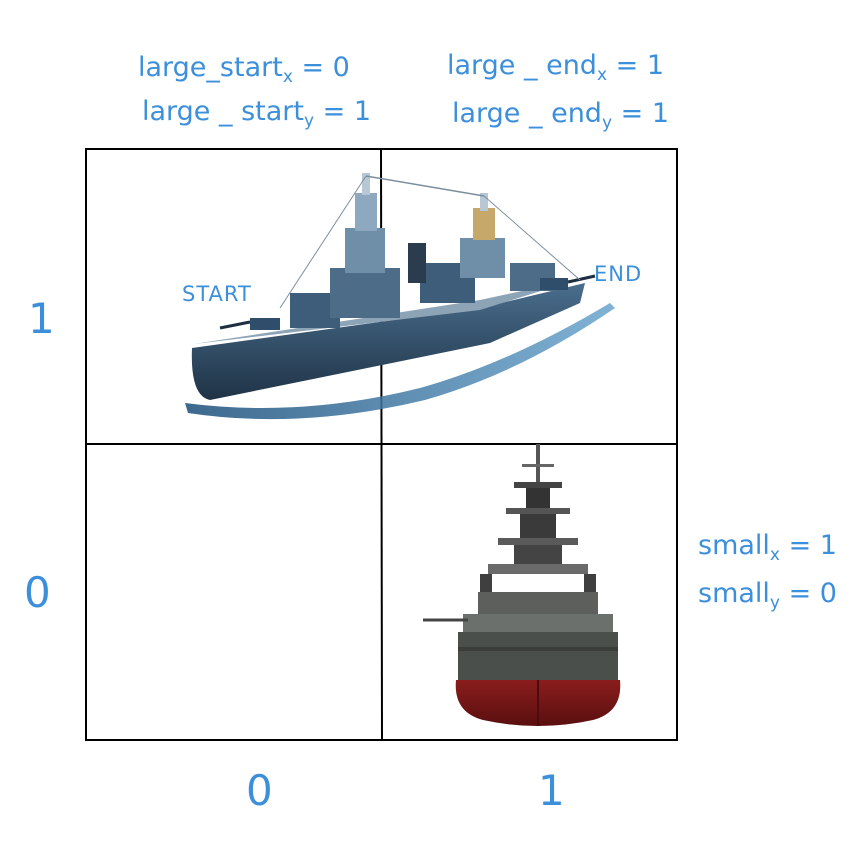 The width and height of the screenshot is (857, 845). Describe the element at coordinates (400, 296) in the screenshot. I see `large-battleship-image` at that location.